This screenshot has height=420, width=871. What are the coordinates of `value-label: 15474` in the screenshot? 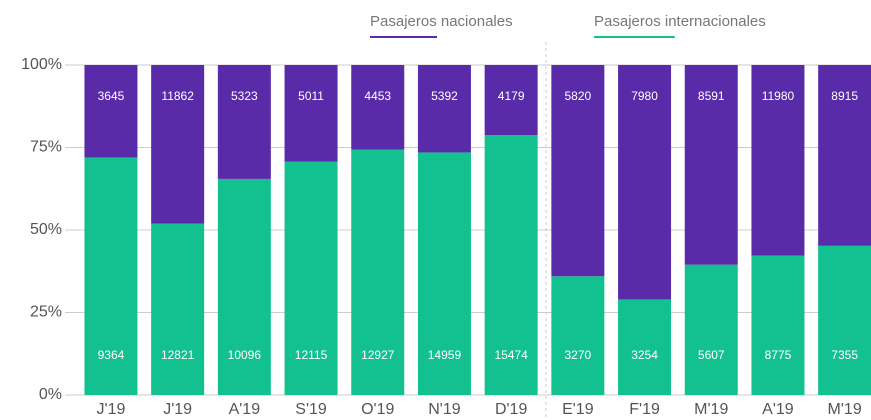 It's located at (511, 355).